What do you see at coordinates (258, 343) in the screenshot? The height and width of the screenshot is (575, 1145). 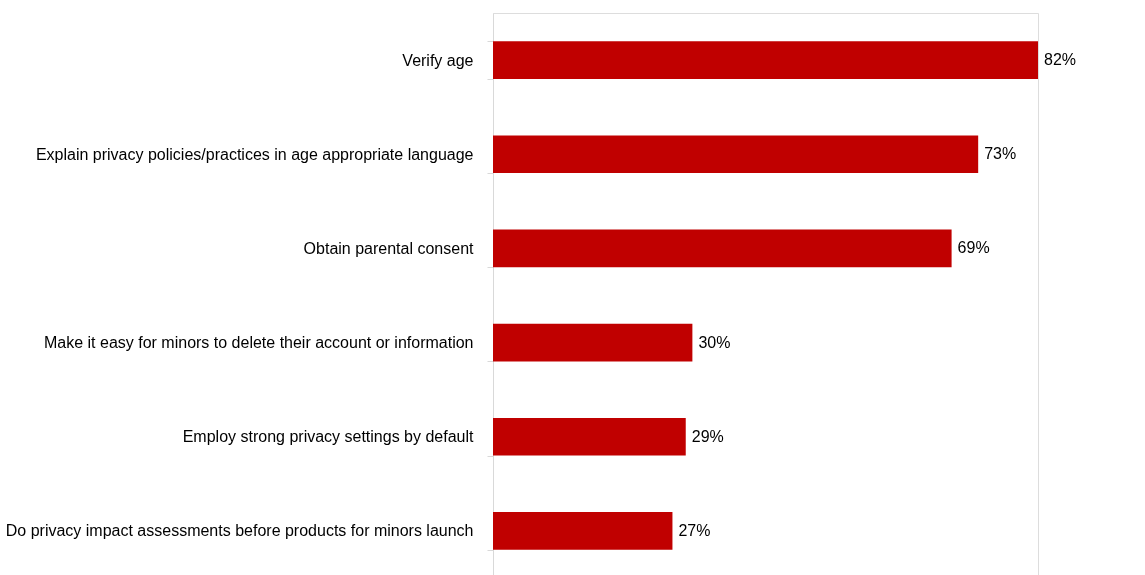 I see `y-tick-label: Make it easy for minors to delete their account or information` at bounding box center [258, 343].